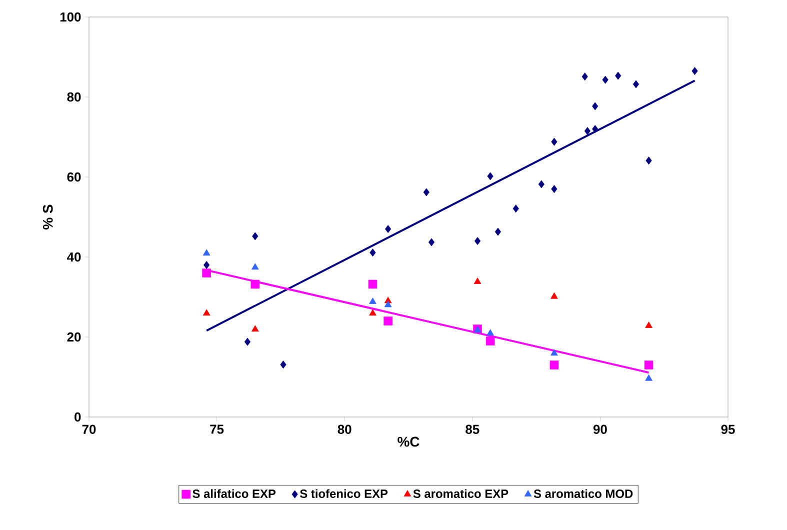 This screenshot has width=787, height=530. Describe the element at coordinates (77, 417) in the screenshot. I see `y-tick-label: 0` at that location.